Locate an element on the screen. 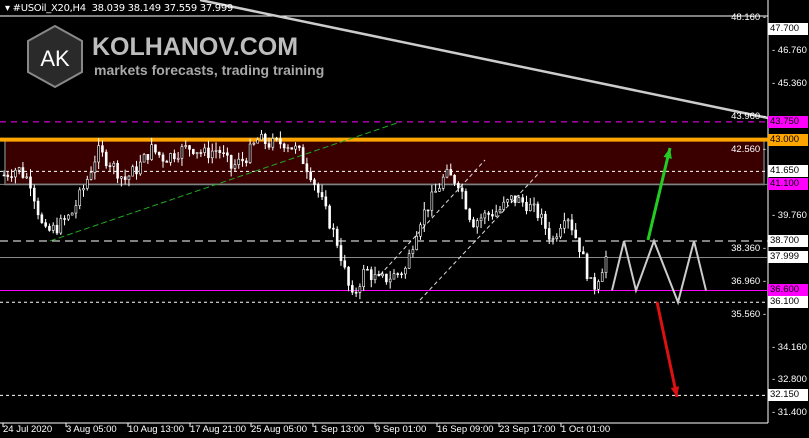  price-tick: 48.160 - is located at coordinates (748, 17).